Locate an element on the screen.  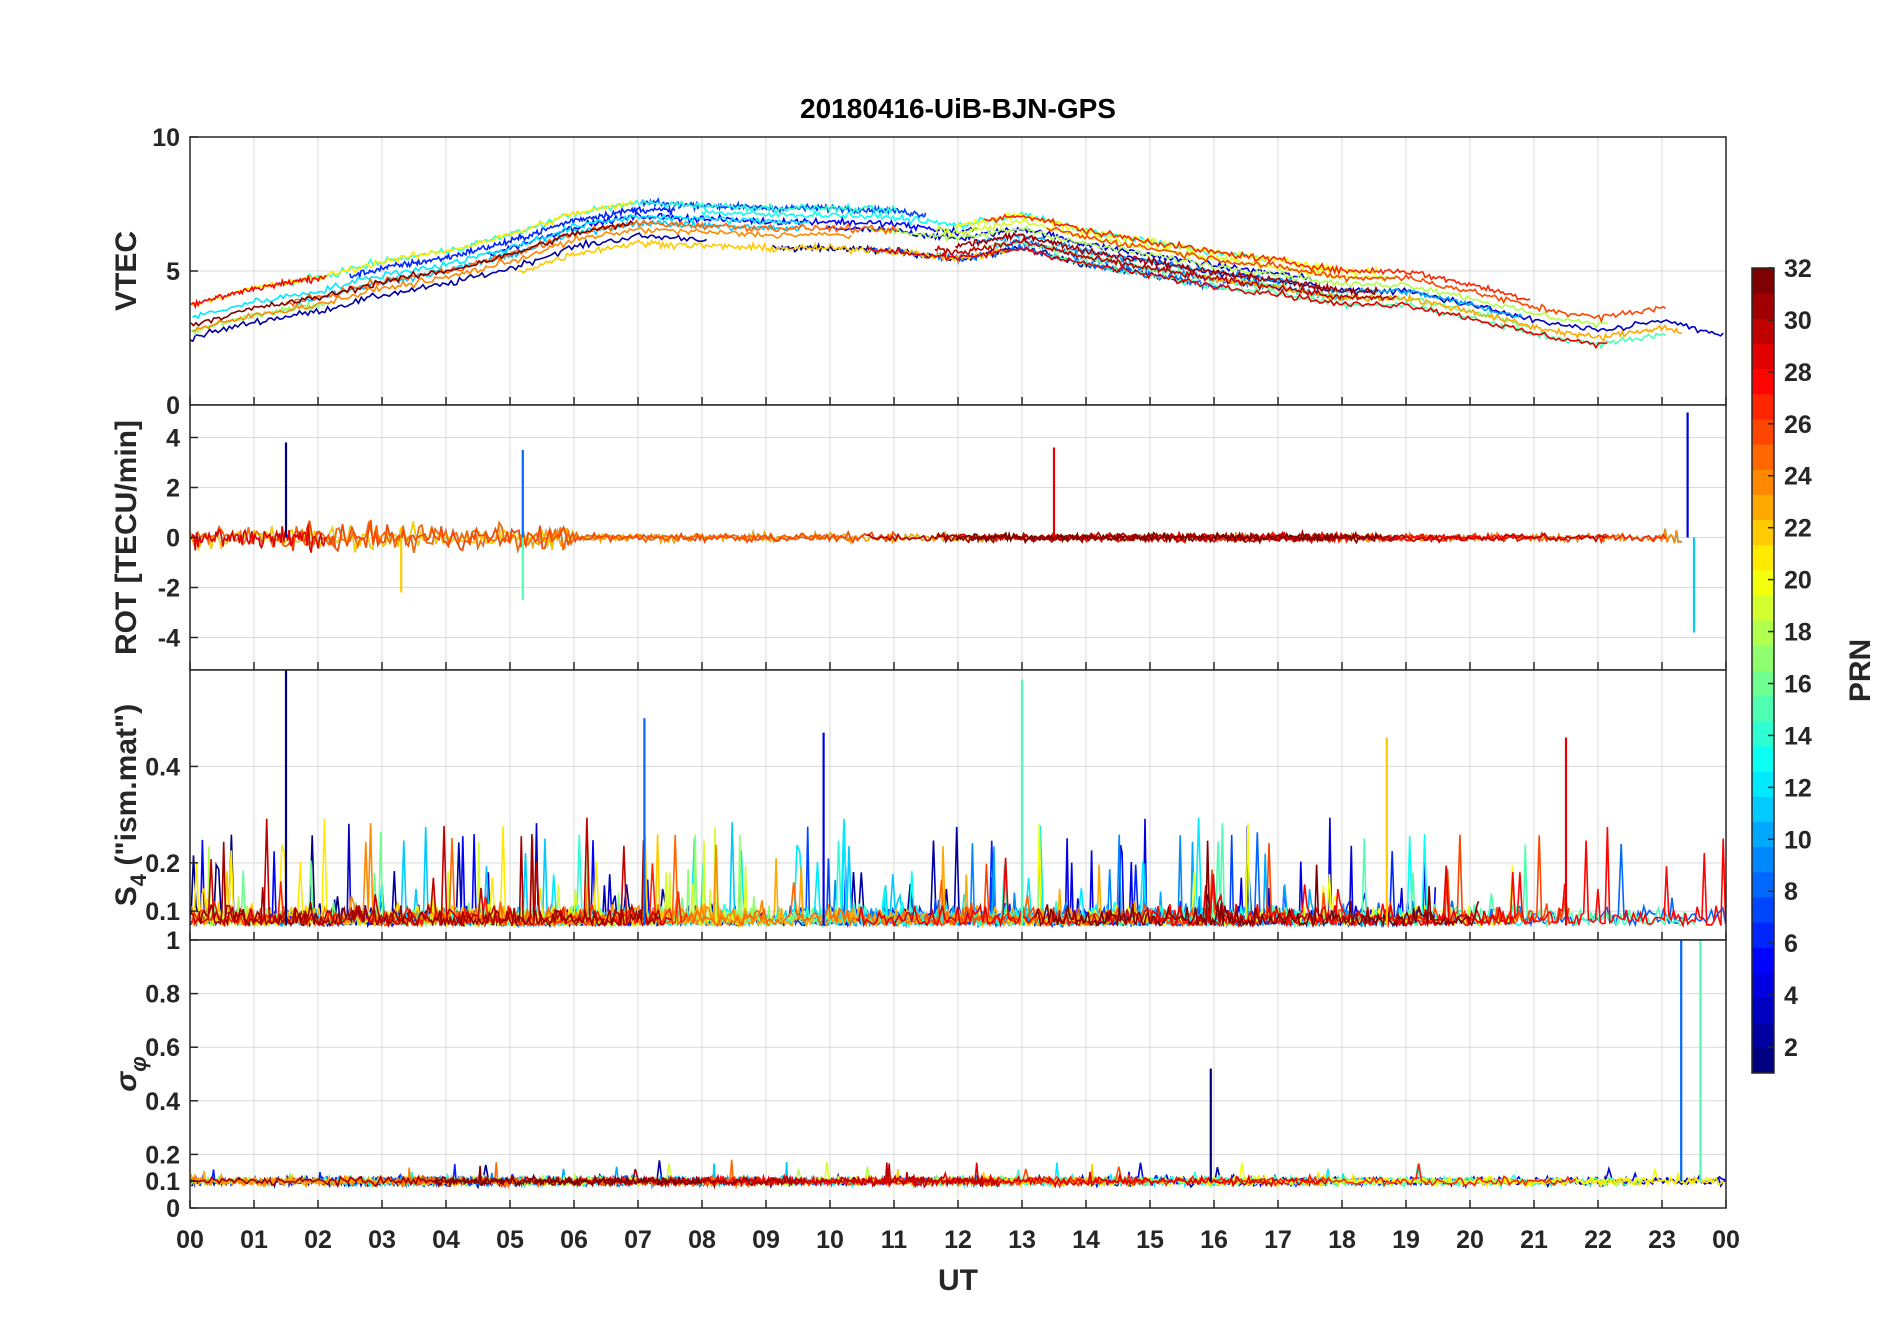
y-axis-label: σφ is located at coordinates (130, 1073).